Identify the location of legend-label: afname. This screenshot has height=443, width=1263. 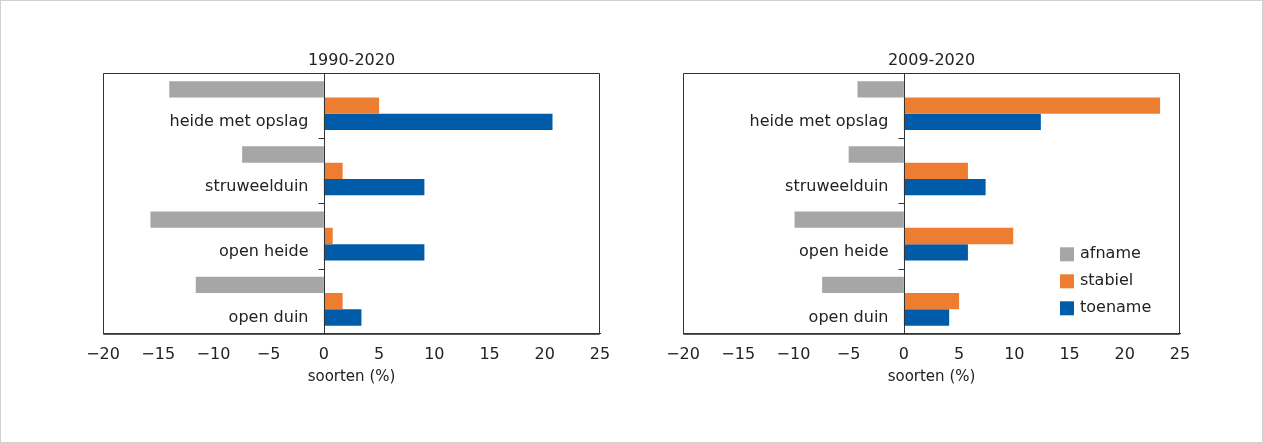
(1110, 253).